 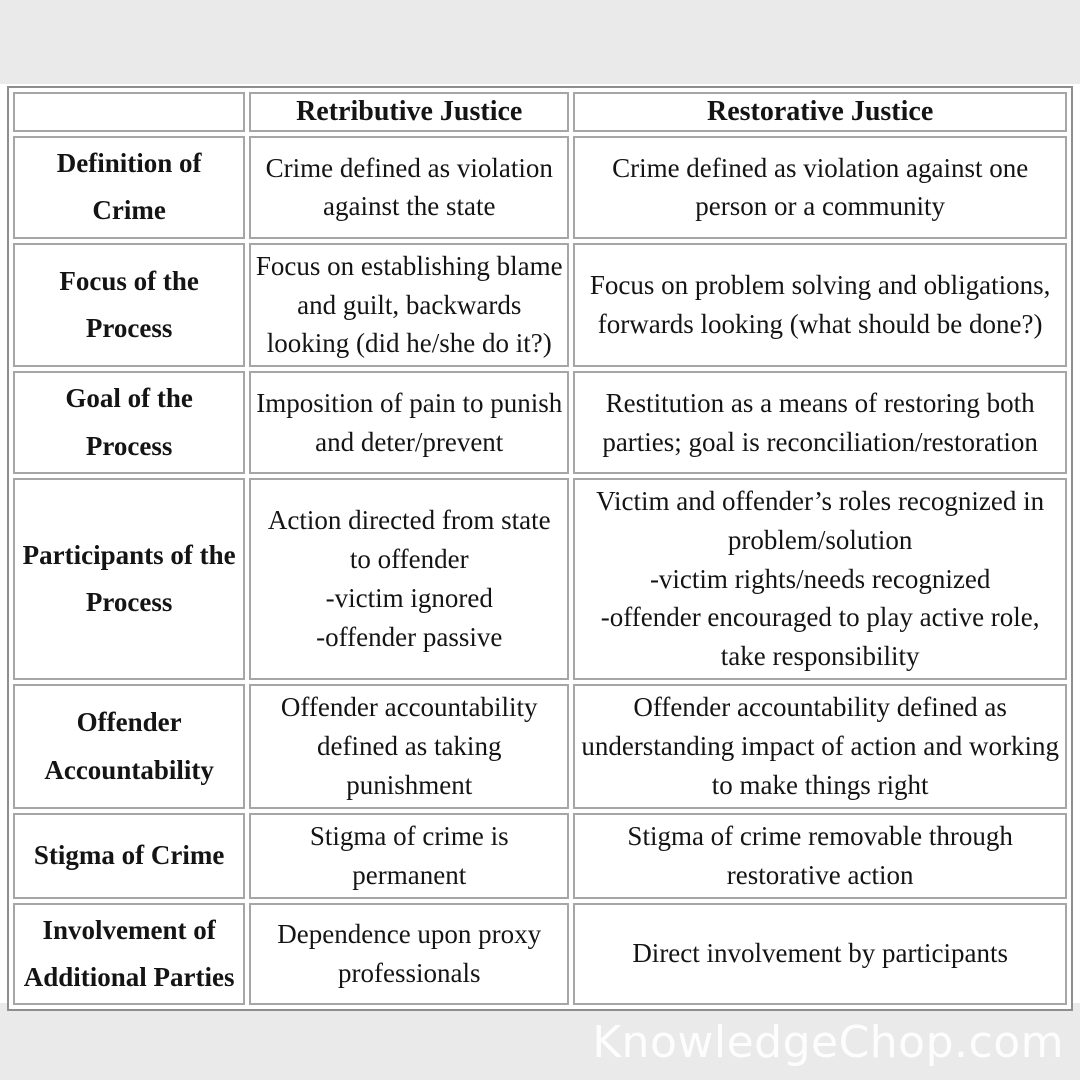 I want to click on corner-cell, so click(x=129, y=112).